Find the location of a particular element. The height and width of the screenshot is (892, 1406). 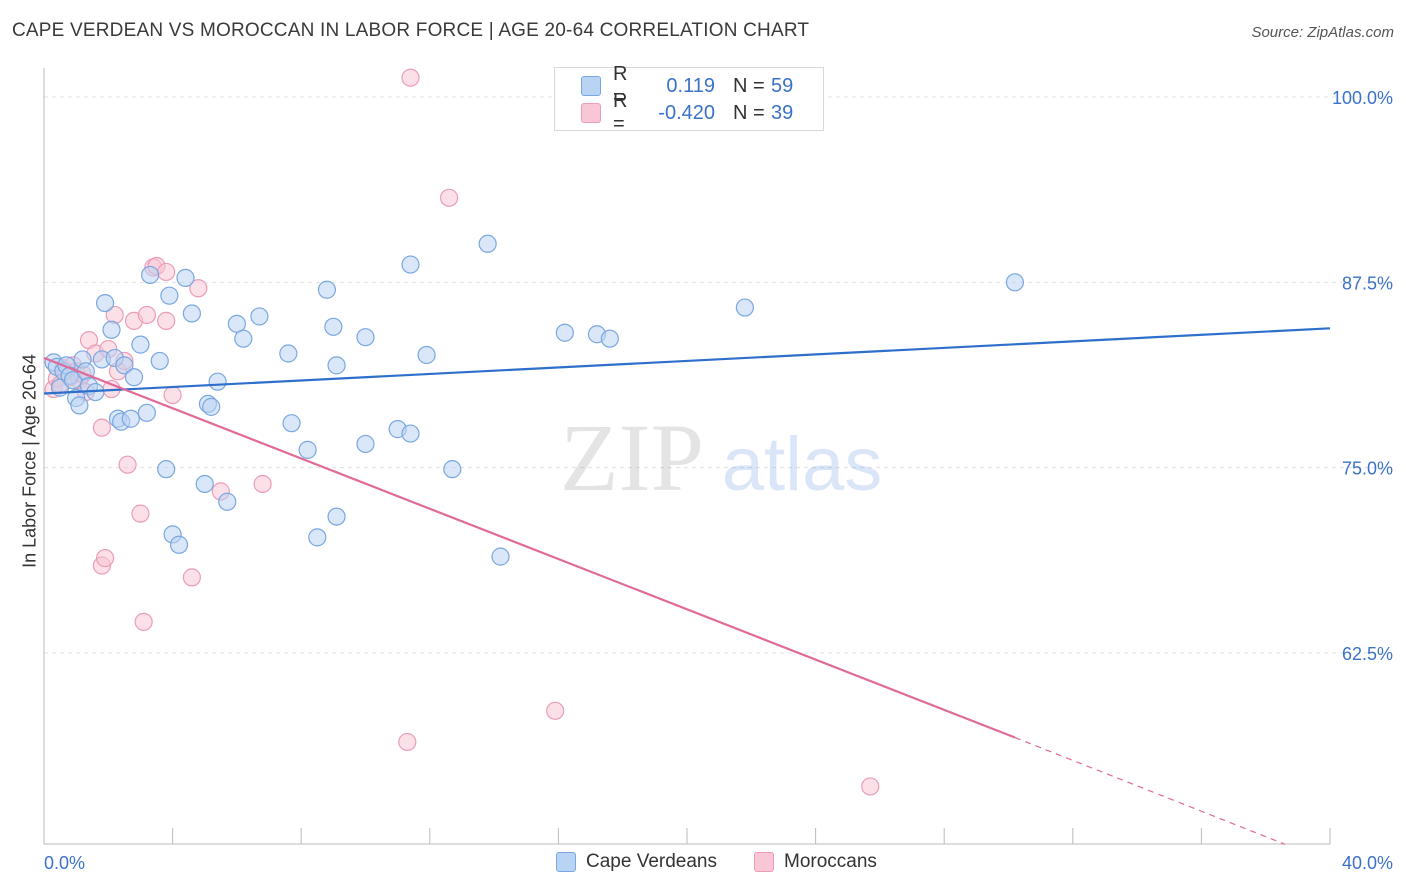

bottom-legend-moroccans: Moroccans is located at coordinates (815, 862).